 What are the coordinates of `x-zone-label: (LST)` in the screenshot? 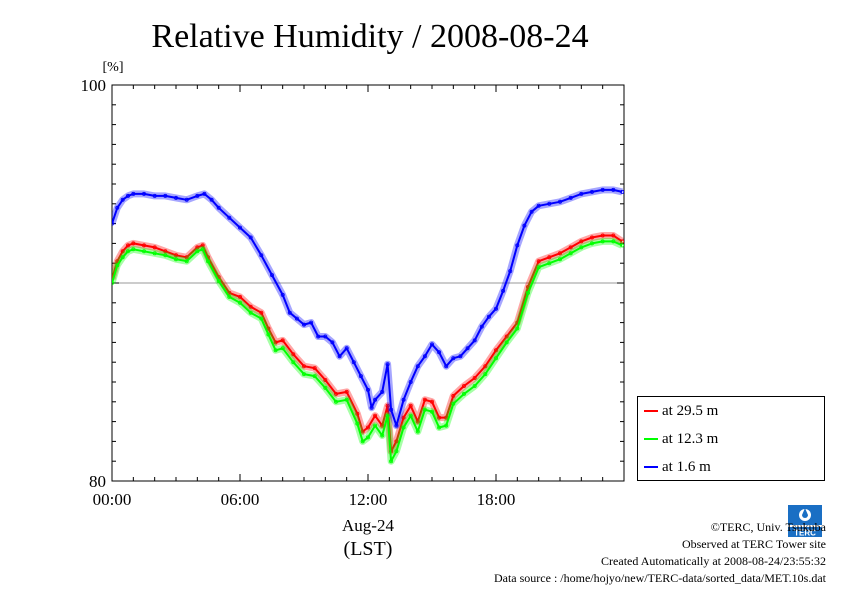 It's located at (368, 549).